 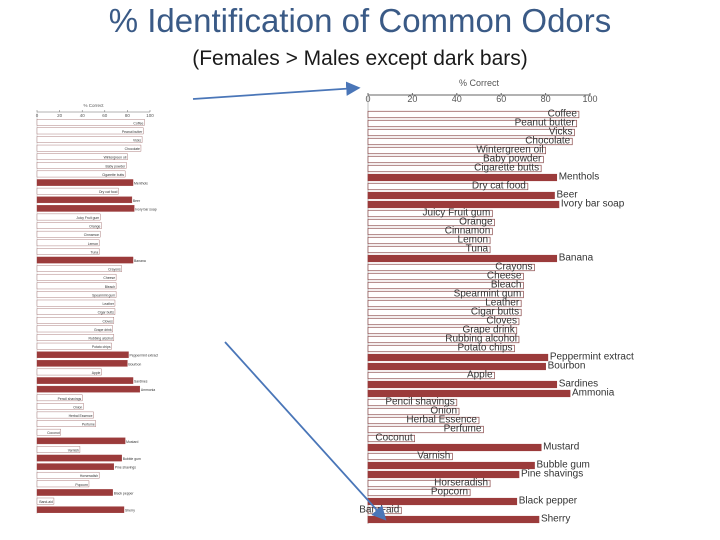 I want to click on category-label: Pencil shavings, so click(x=419, y=402).